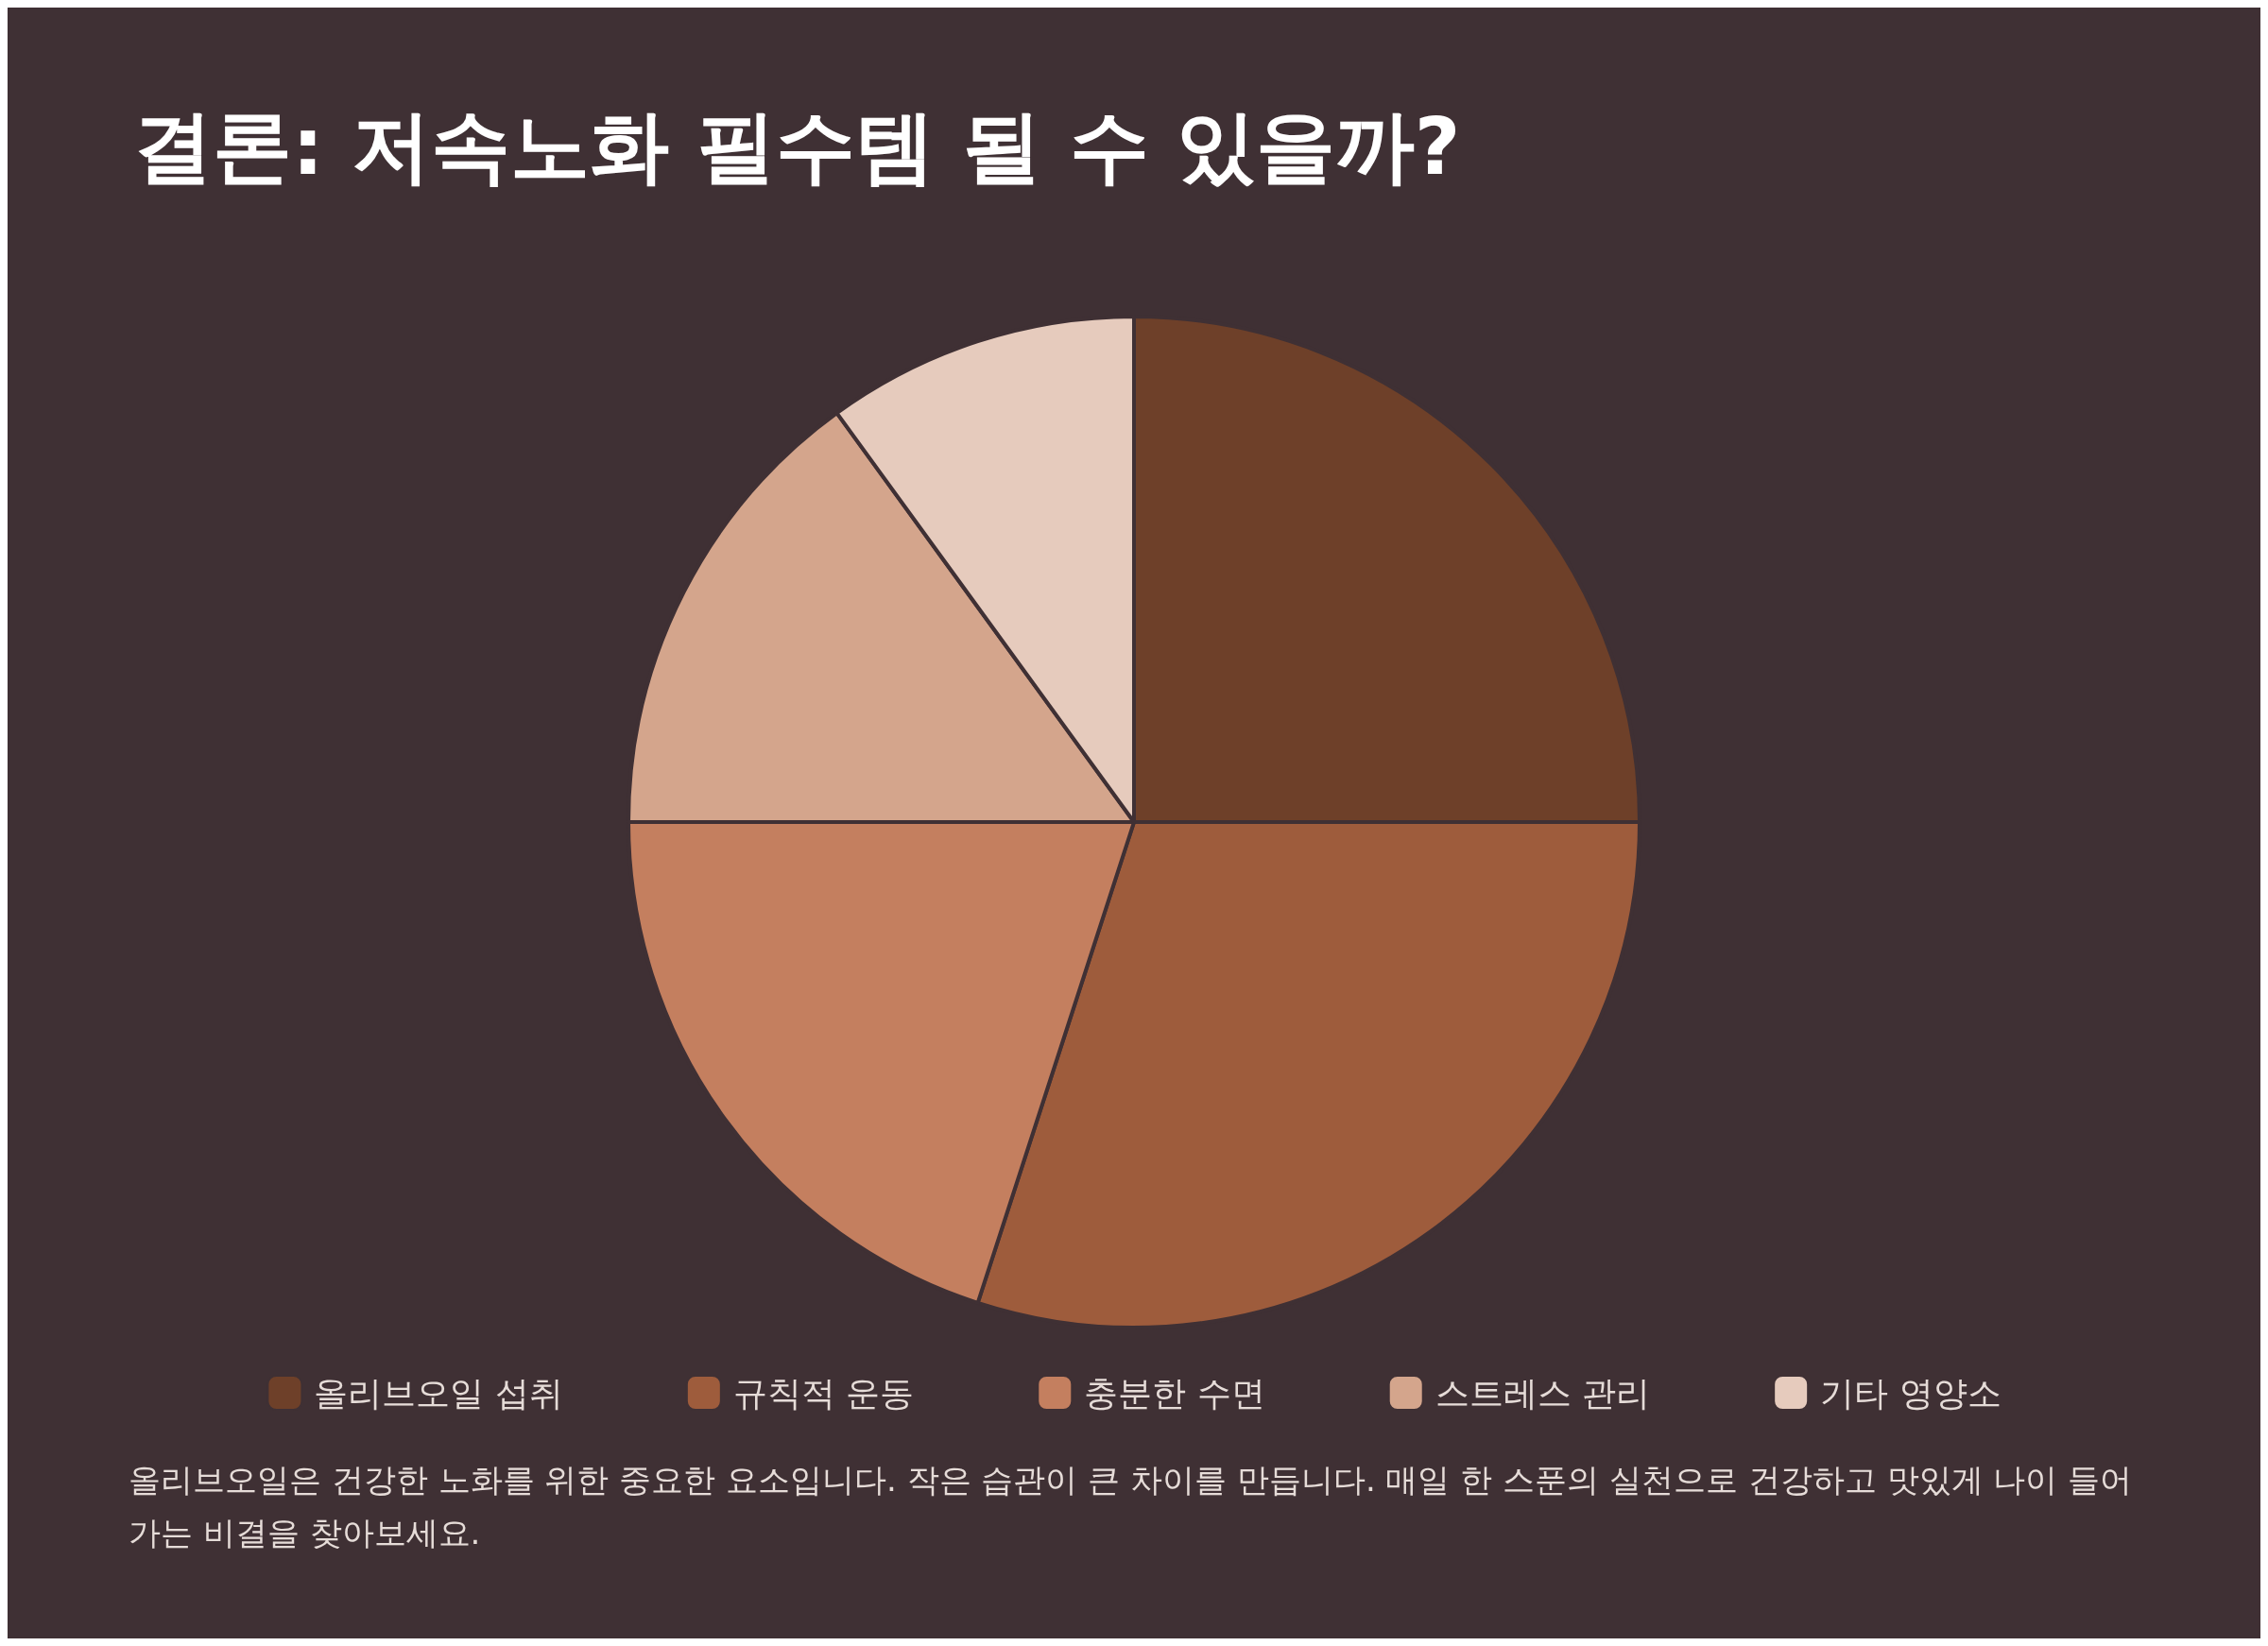 This screenshot has width=2268, height=1646. Describe the element at coordinates (1543, 1393) in the screenshot. I see `legend-label: 스트레스 관리` at that location.